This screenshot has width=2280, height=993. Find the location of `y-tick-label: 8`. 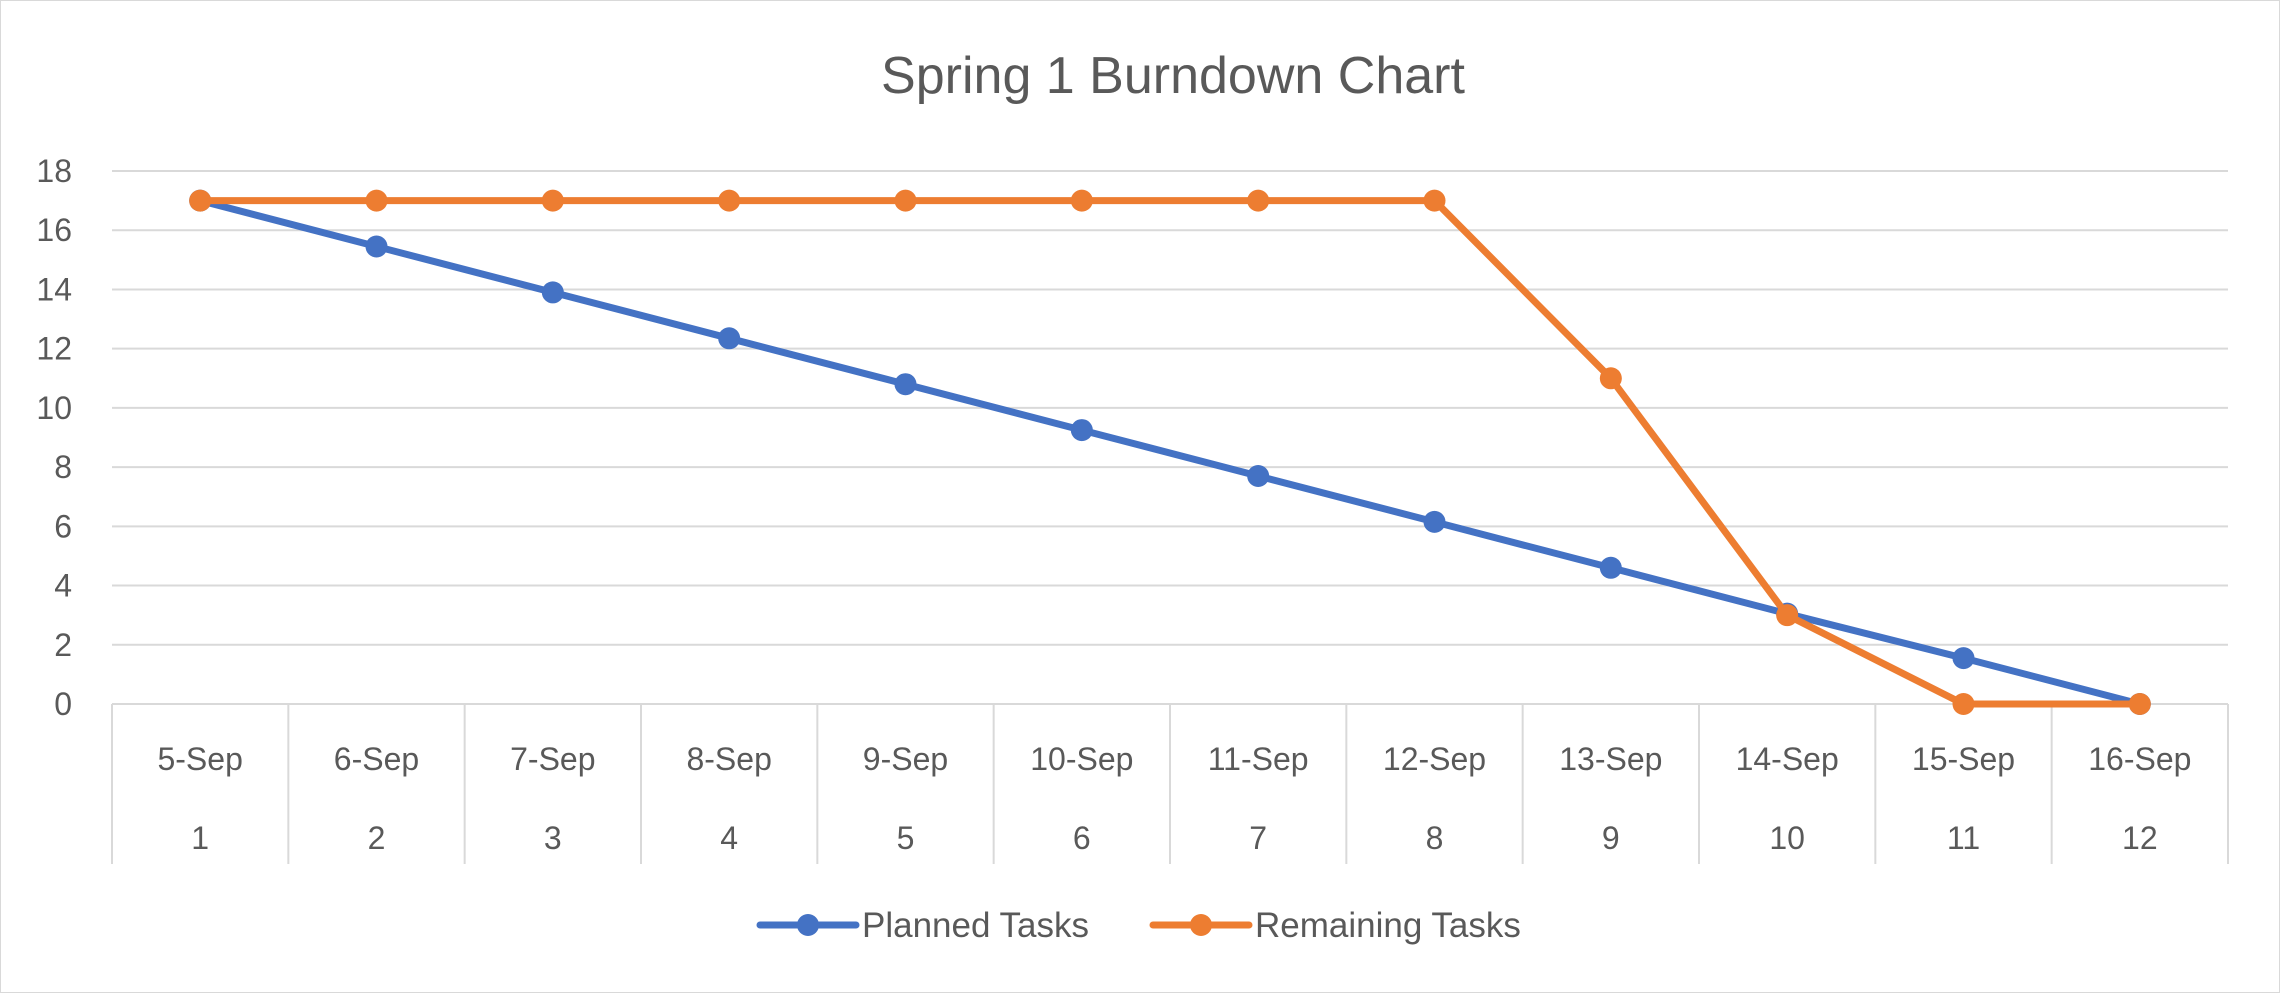

y-tick-label: 8 is located at coordinates (63, 467).